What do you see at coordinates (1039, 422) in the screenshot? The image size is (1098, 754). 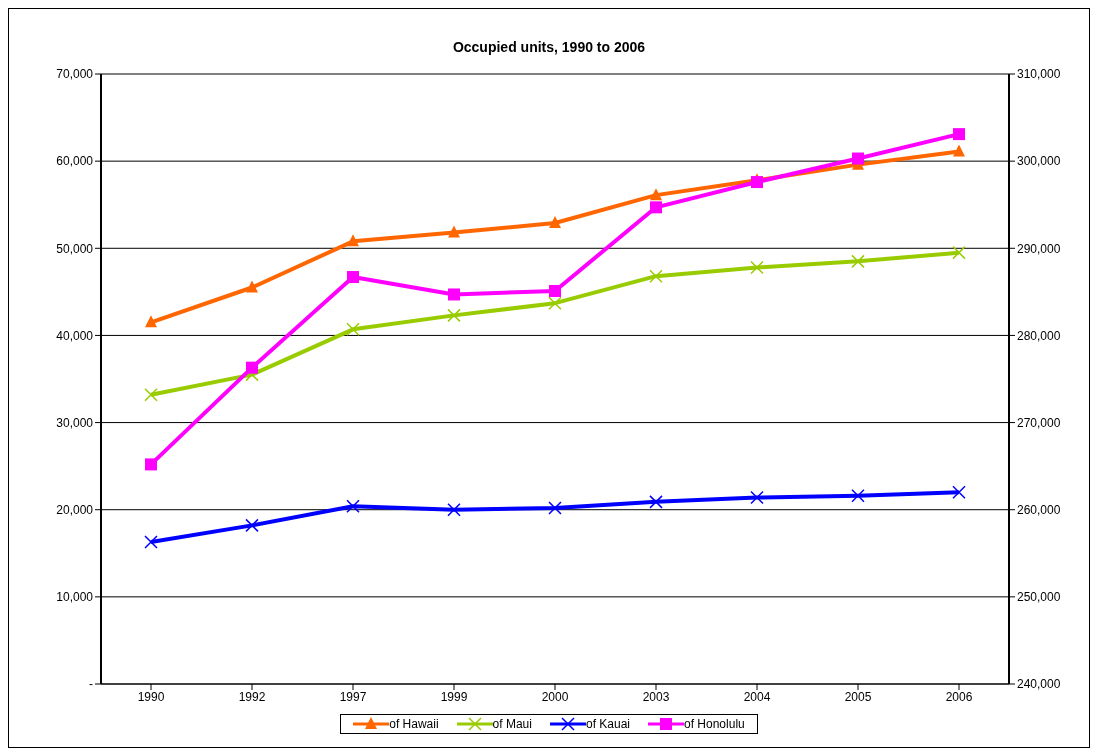 I see `y2-tick-label: 270,000` at bounding box center [1039, 422].